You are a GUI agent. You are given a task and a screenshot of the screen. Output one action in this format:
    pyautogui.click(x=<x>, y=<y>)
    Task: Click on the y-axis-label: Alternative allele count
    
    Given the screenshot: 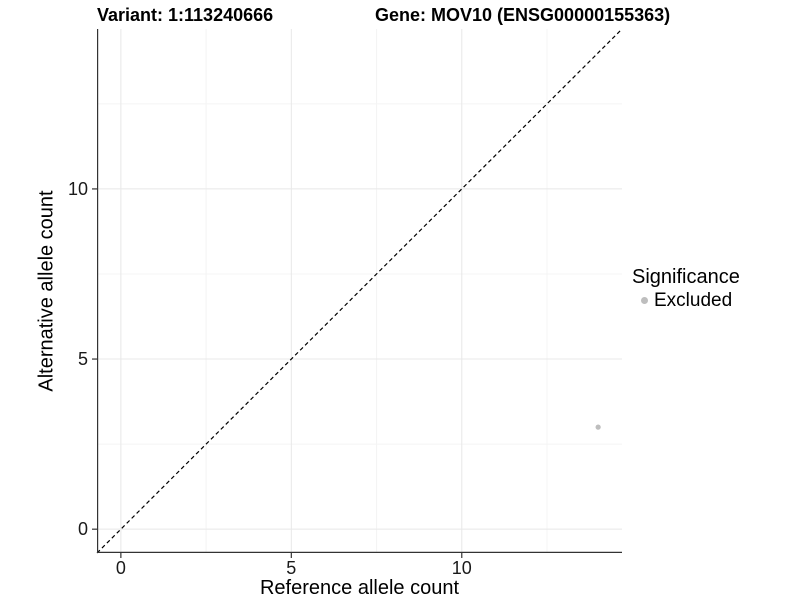 What is the action you would take?
    pyautogui.click(x=46, y=291)
    